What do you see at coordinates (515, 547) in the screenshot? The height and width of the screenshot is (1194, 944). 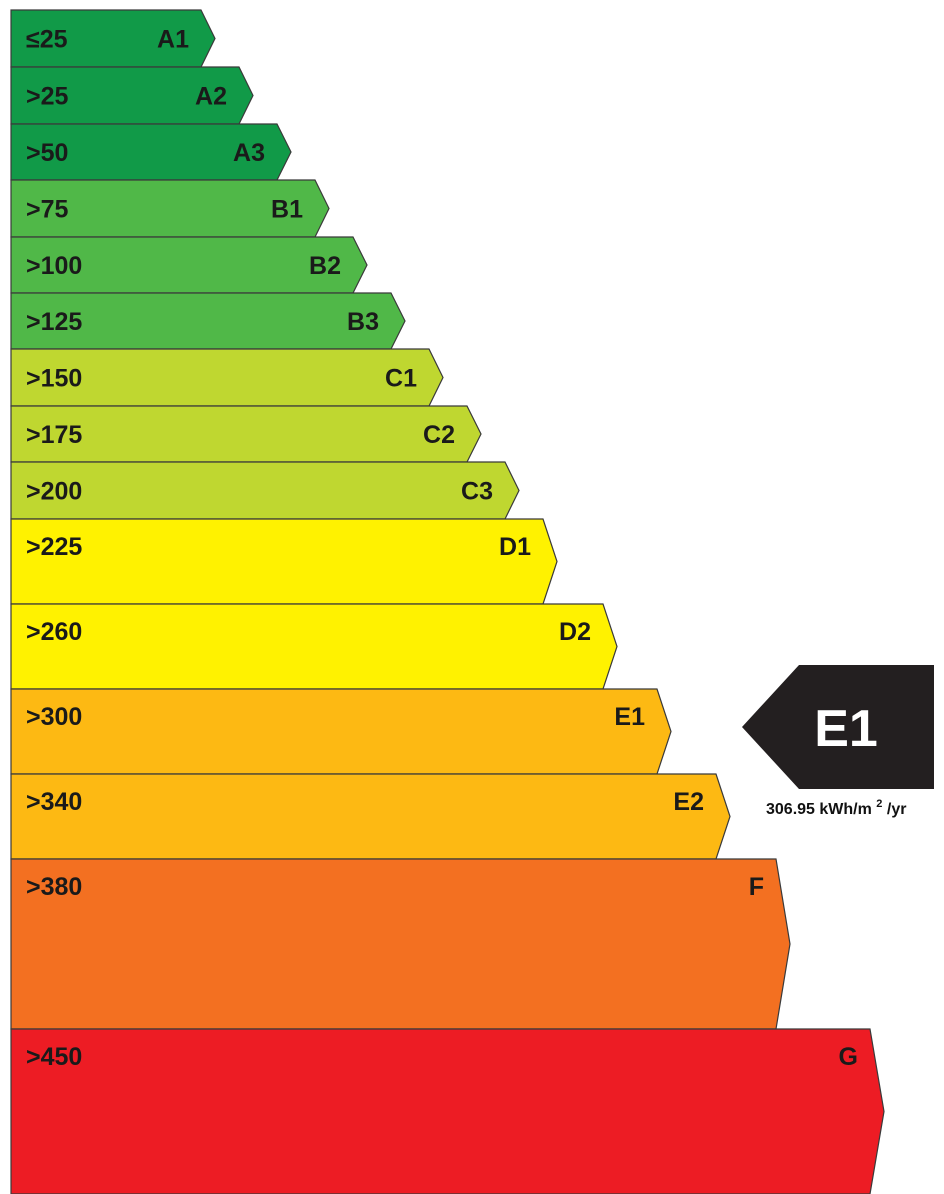 I see `band-rating-d1: D1` at bounding box center [515, 547].